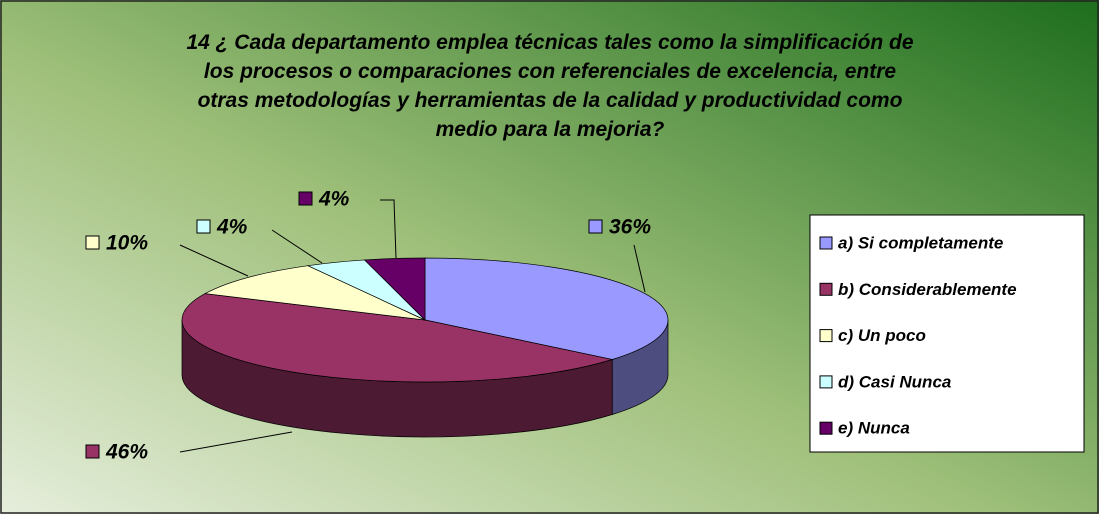 This screenshot has width=1099, height=514. What do you see at coordinates (920, 242) in the screenshot?
I see `legend-label: a) Si completamente` at bounding box center [920, 242].